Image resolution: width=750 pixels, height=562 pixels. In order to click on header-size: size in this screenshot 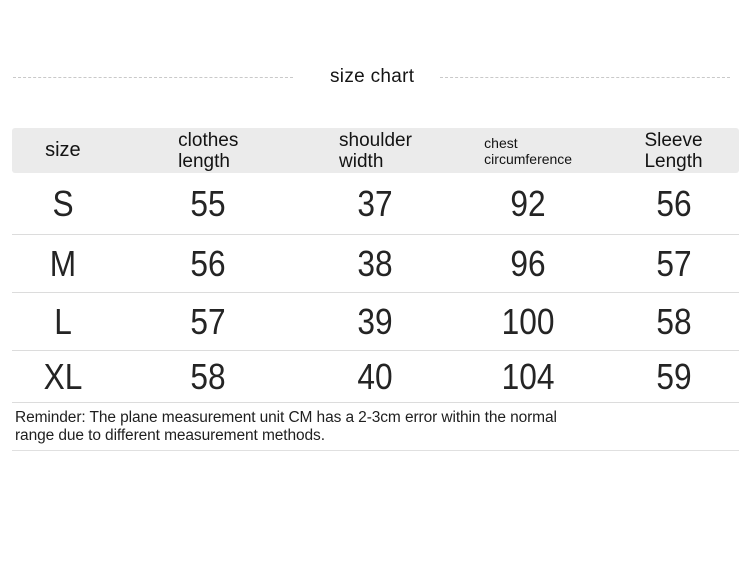, I will do `click(63, 150)`.